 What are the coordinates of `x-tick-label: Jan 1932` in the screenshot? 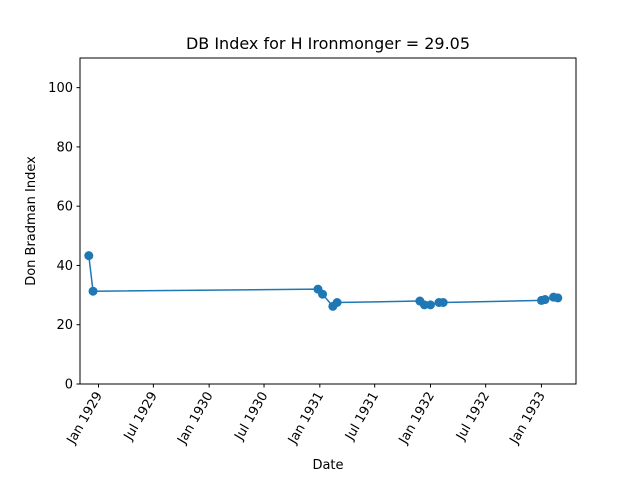 It's located at (417, 419).